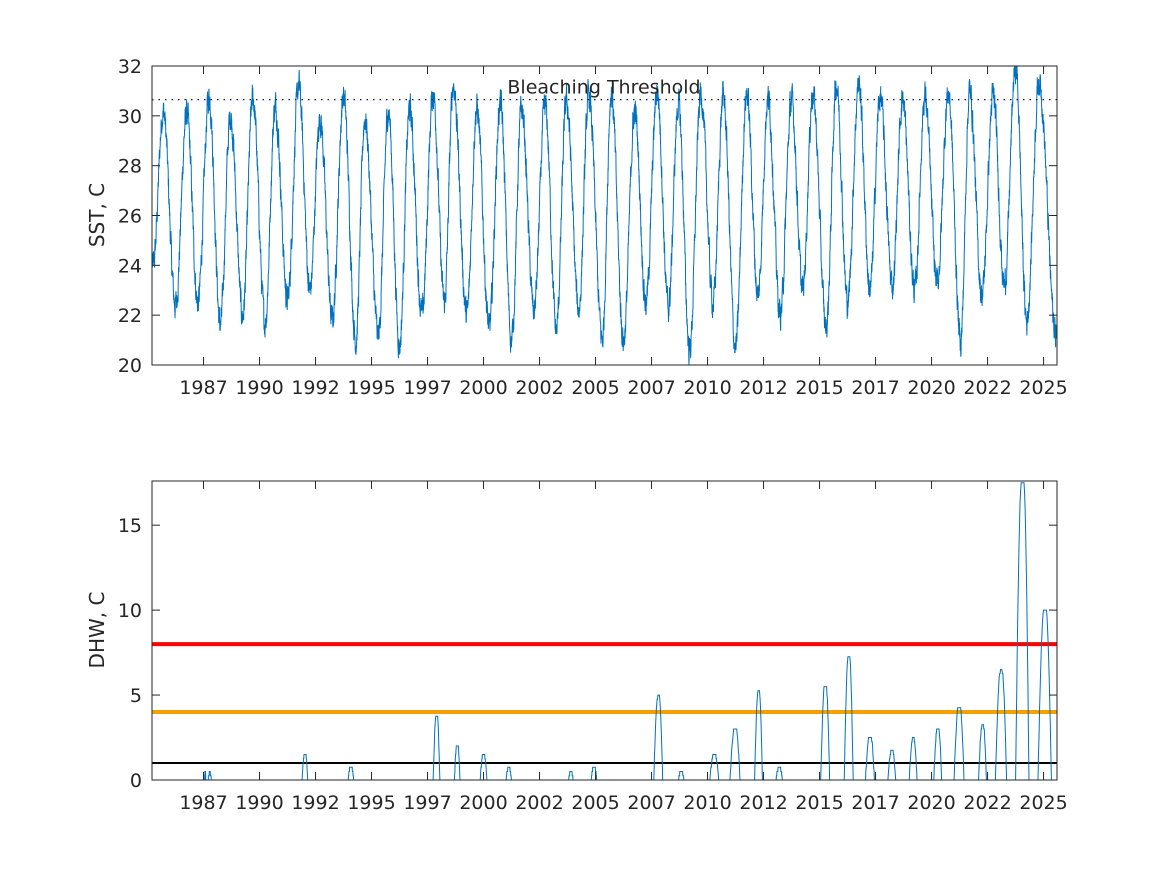 Image resolution: width=1167 pixels, height=875 pixels. What do you see at coordinates (203, 388) in the screenshot?
I see `sst-x-tick-label: 1987` at bounding box center [203, 388].